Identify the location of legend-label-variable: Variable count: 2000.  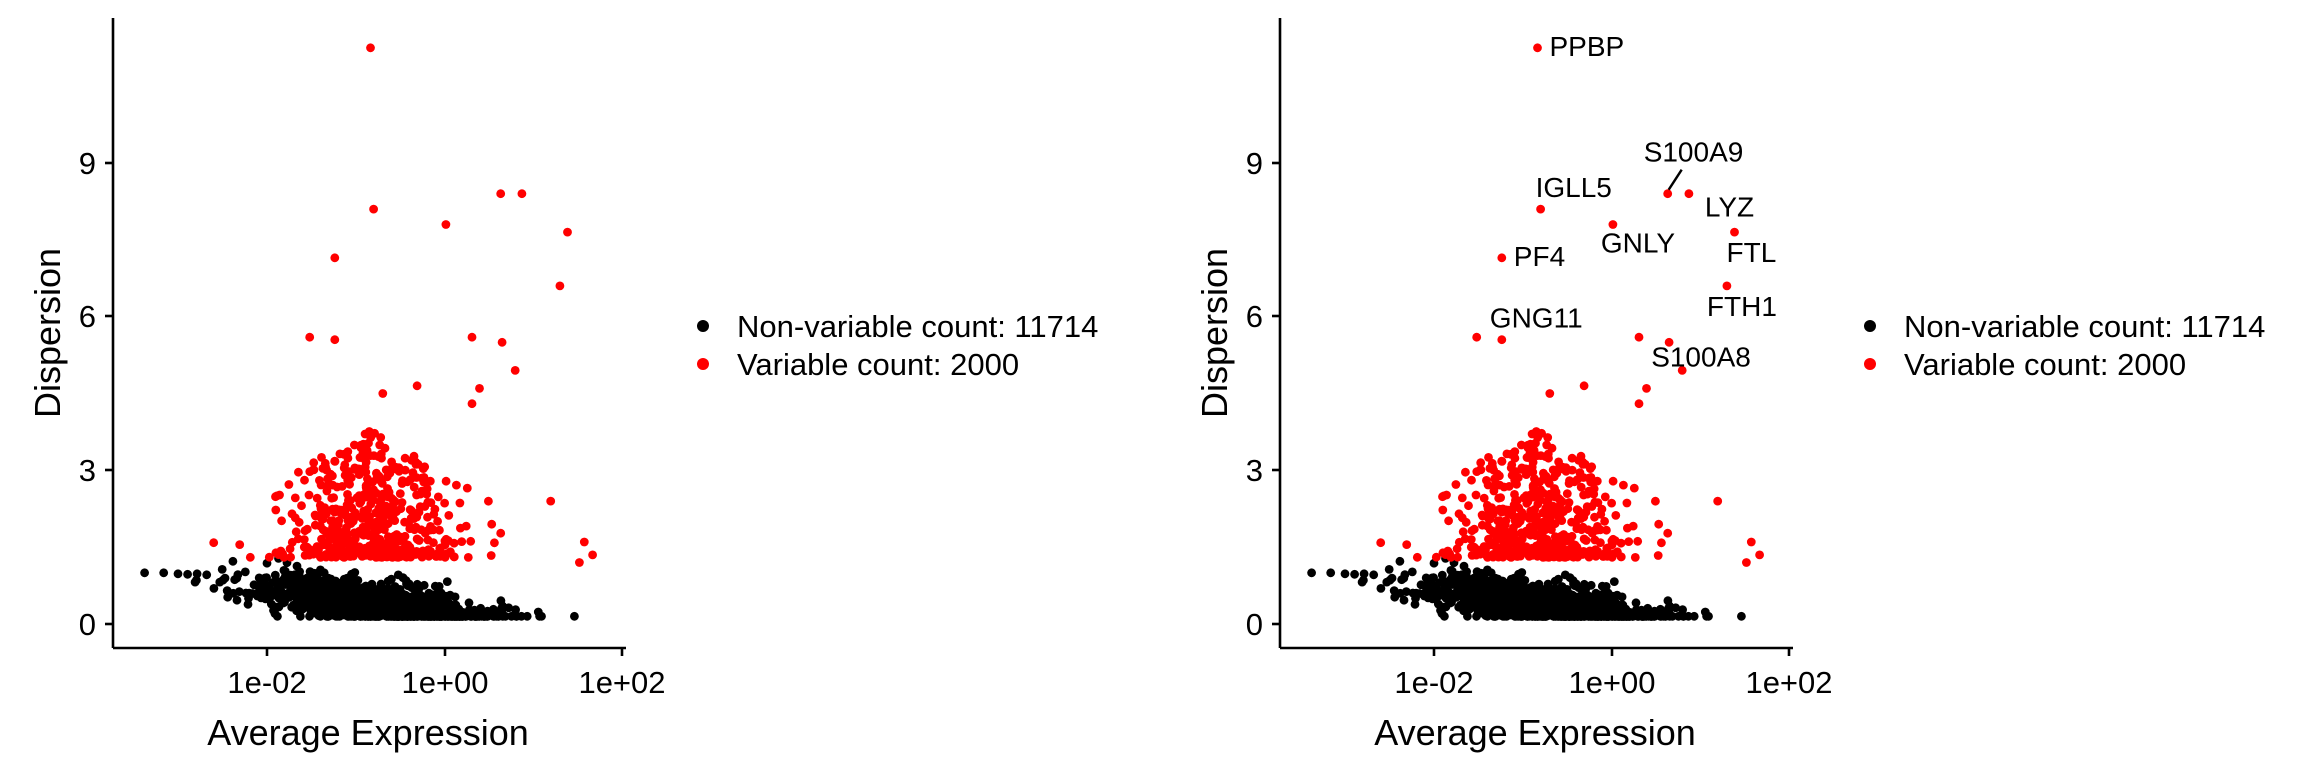
(2045, 364).